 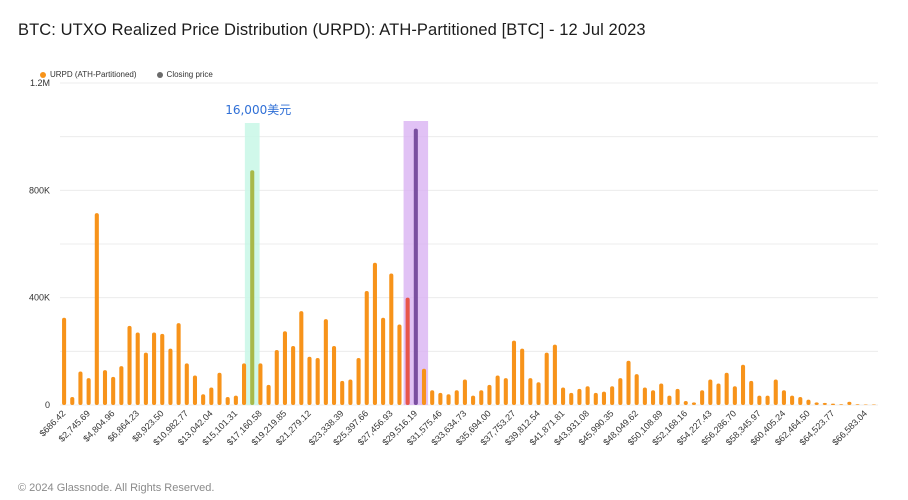 I want to click on legend-item-urpd: URPD (ATH-Partitioned), so click(x=88, y=74).